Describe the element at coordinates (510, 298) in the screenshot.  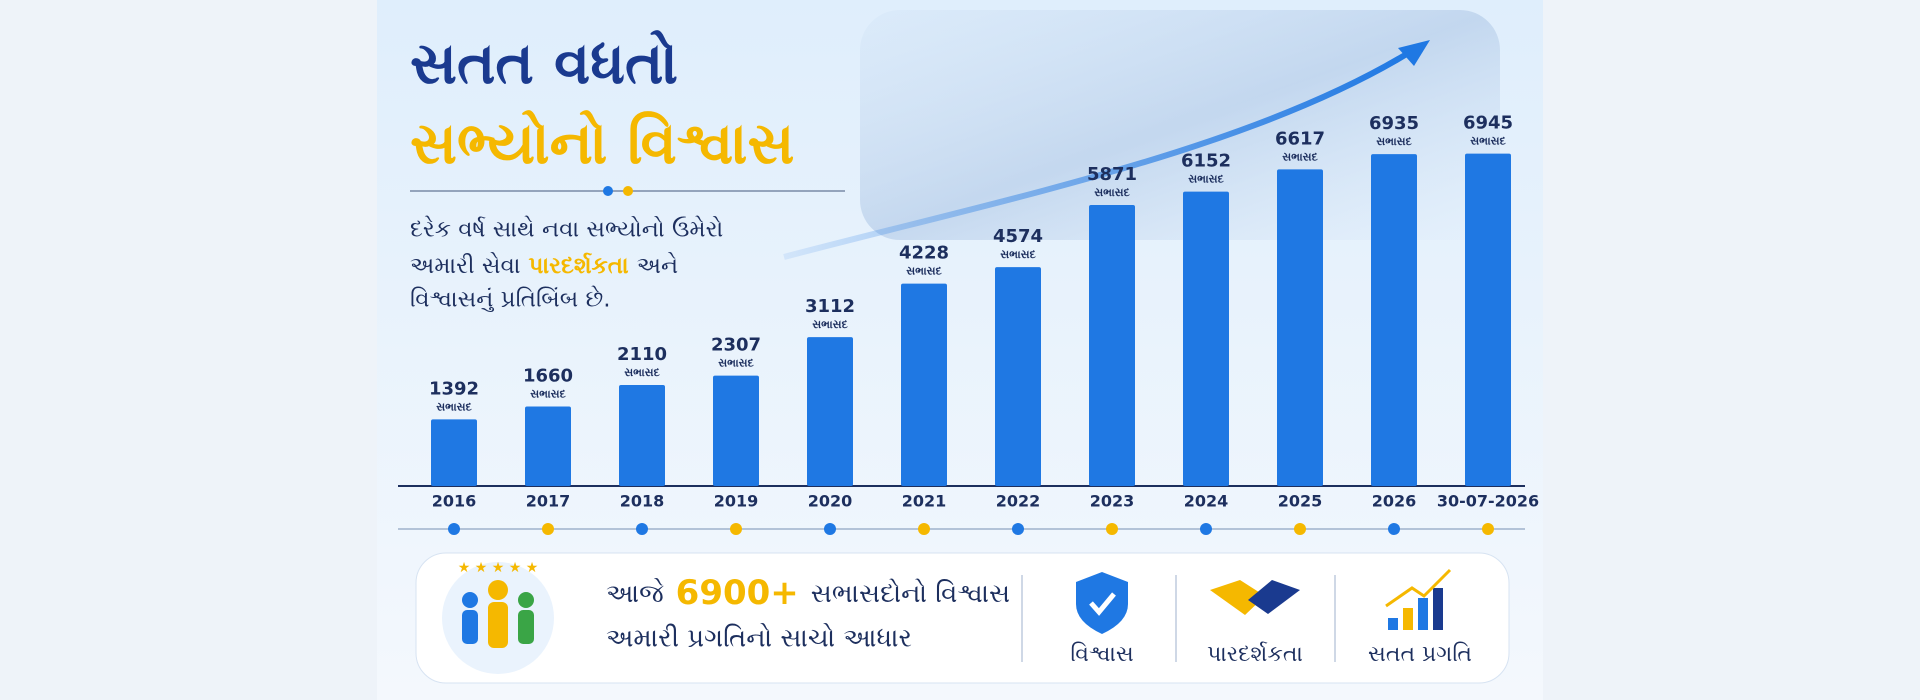
I see `description-line: વિશ્વાસનું પ્રતિબિંબ છે.` at that location.